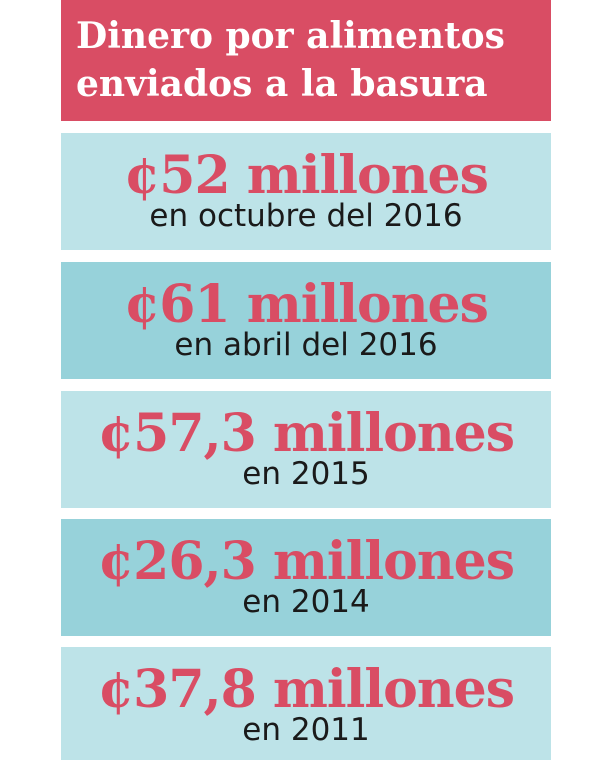  I want to click on amount-card-5: ¢37,8 millones en 2011, so click(306, 703).